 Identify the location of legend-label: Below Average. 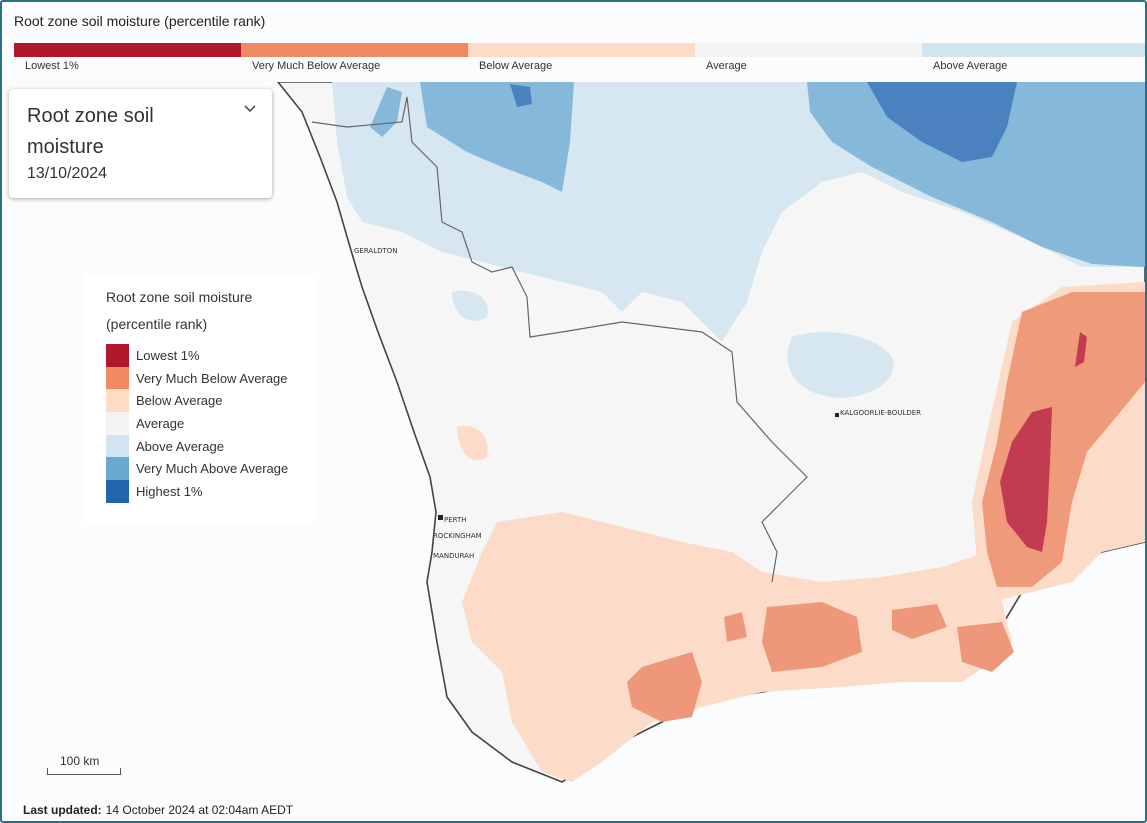
(179, 401).